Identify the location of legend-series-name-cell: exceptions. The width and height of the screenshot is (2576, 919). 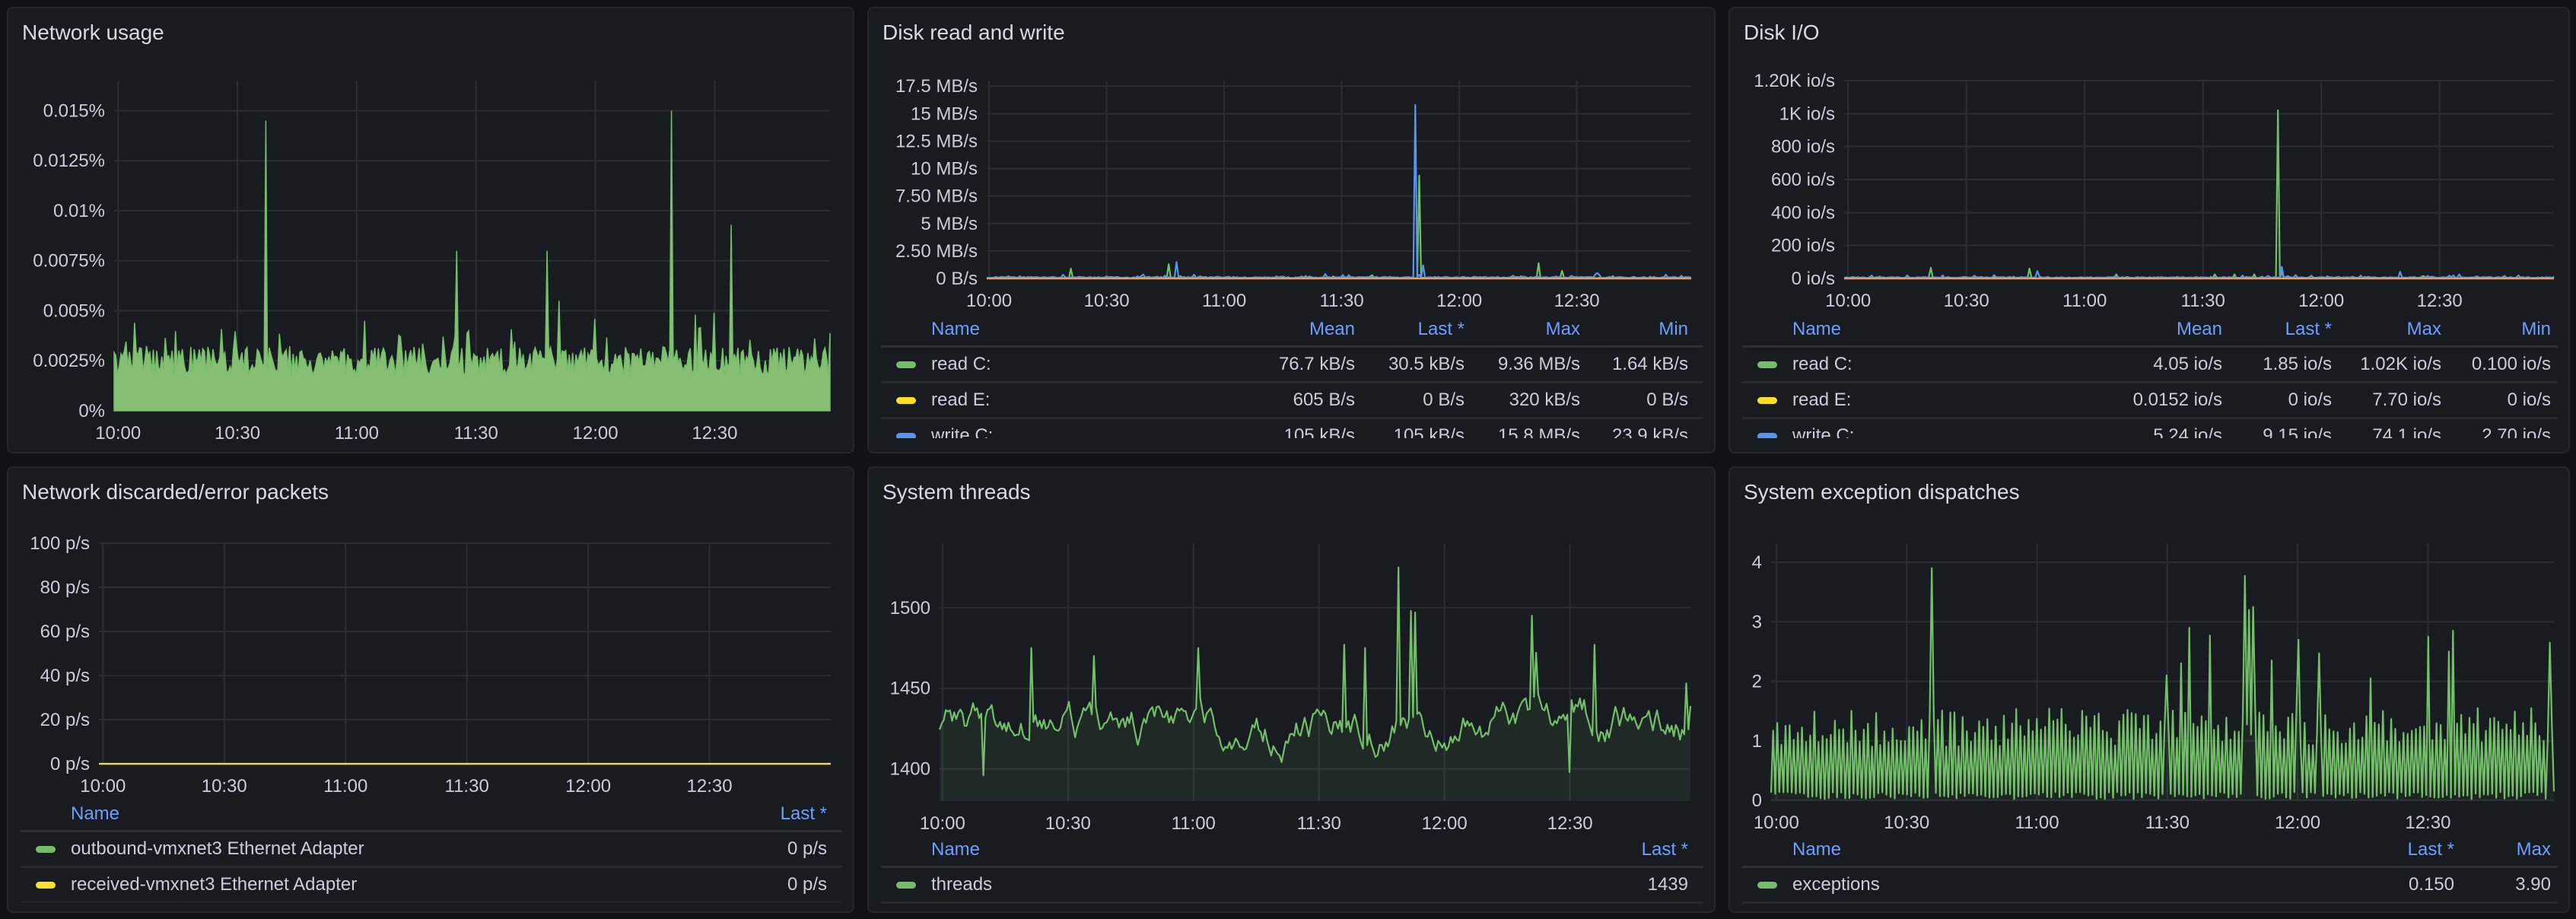
(2041, 885).